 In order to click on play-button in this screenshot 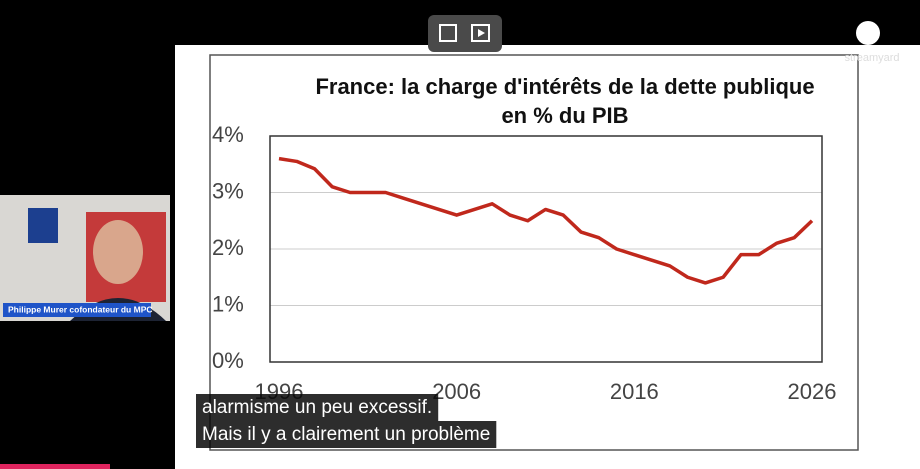, I will do `click(480, 33)`.